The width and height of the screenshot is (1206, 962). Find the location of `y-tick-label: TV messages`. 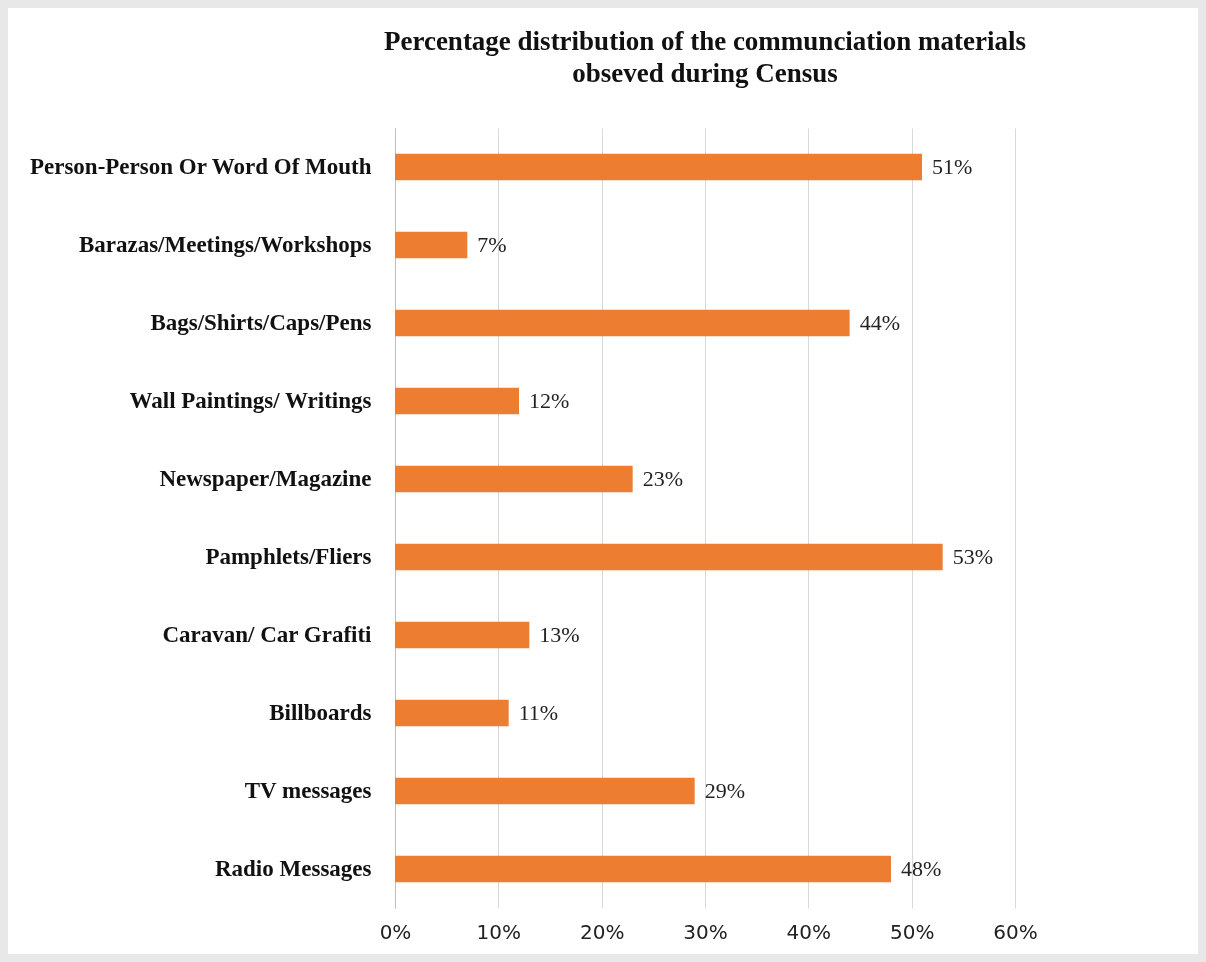

y-tick-label: TV messages is located at coordinates (308, 790).